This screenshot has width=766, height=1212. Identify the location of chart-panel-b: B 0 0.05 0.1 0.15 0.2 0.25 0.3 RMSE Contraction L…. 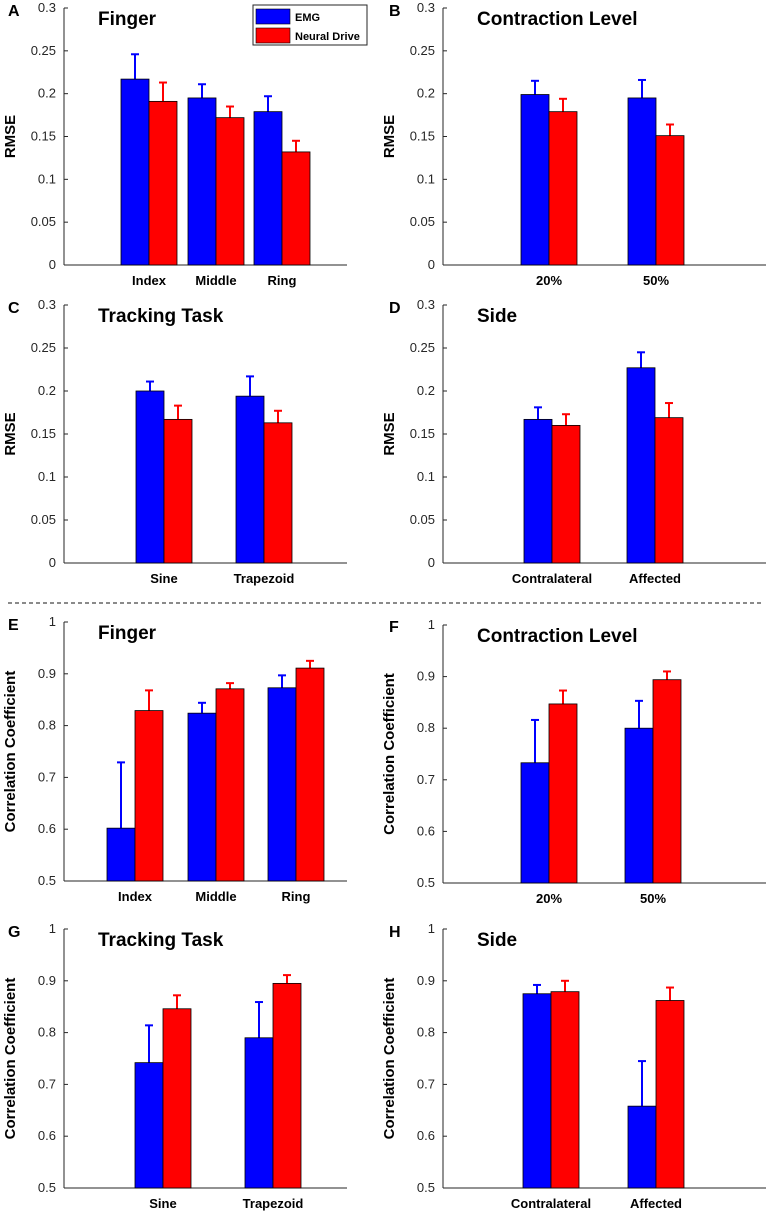
(573, 144).